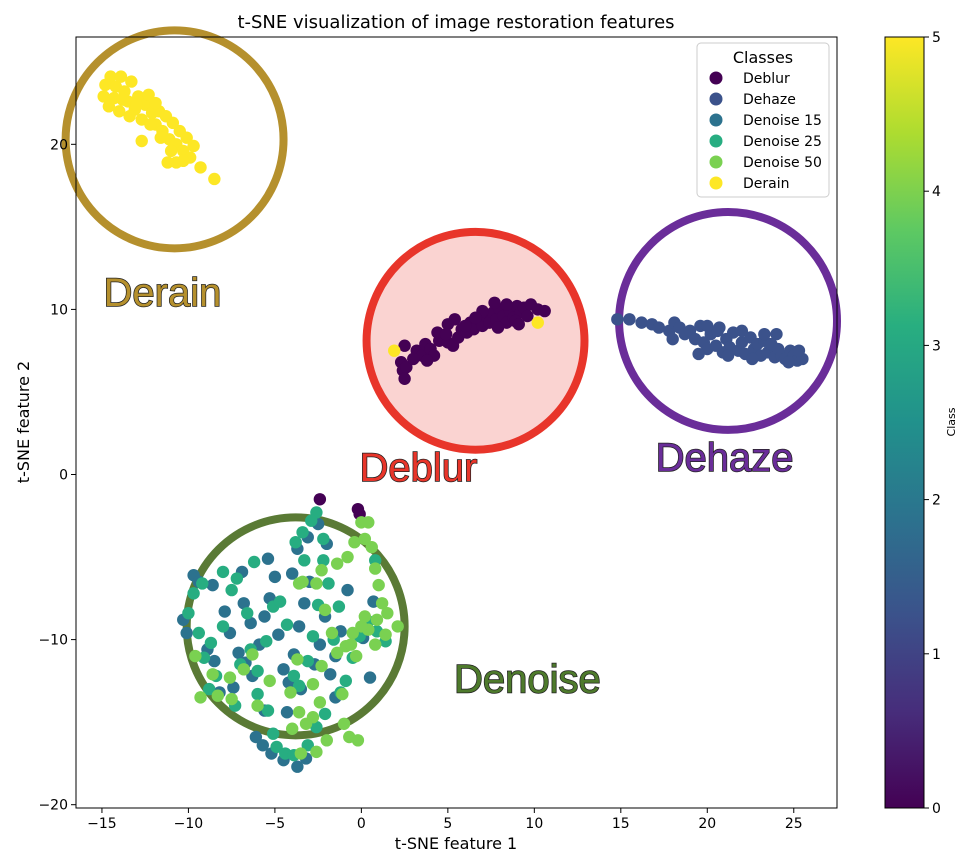  What do you see at coordinates (782, 142) in the screenshot?
I see `legend-entry: Denoise 25` at bounding box center [782, 142].